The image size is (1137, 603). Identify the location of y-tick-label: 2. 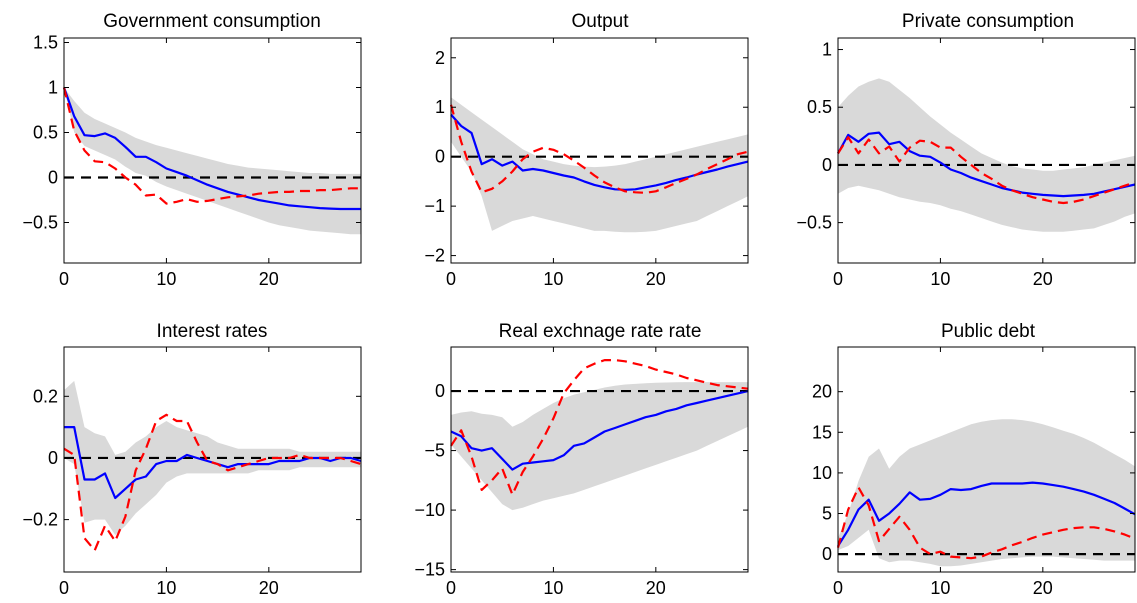
(440, 58).